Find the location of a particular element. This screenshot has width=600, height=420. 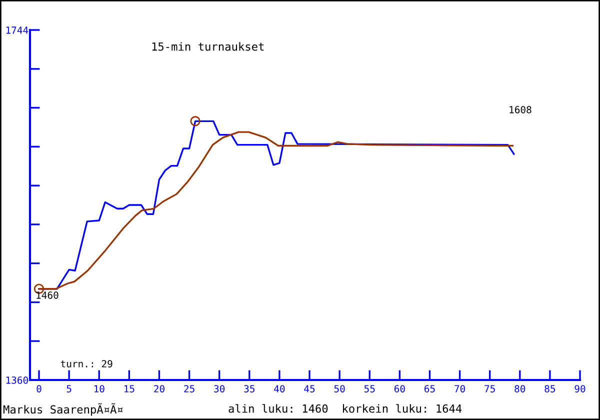

text: Markus SaarenpÃ¤Ã¤ is located at coordinates (63, 409).